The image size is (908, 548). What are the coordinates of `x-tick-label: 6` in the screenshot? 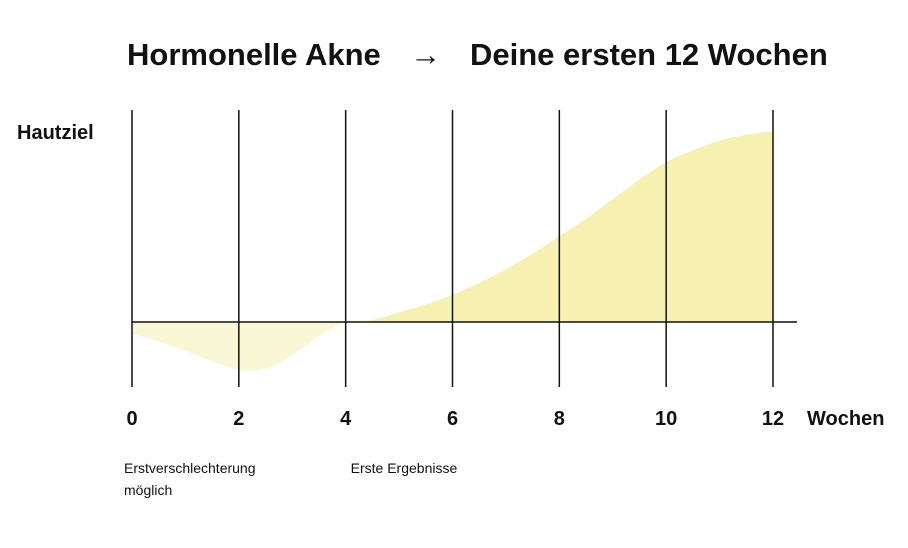 It's located at (452, 419).